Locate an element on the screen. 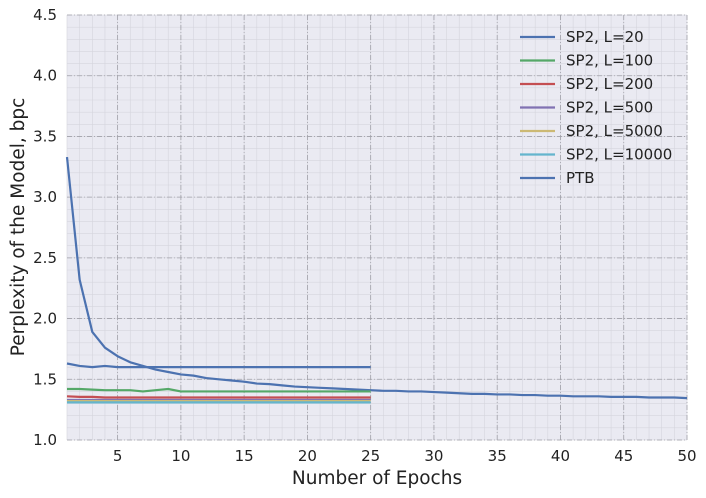 The width and height of the screenshot is (706, 498). x-tick-label: 25 is located at coordinates (370, 456).